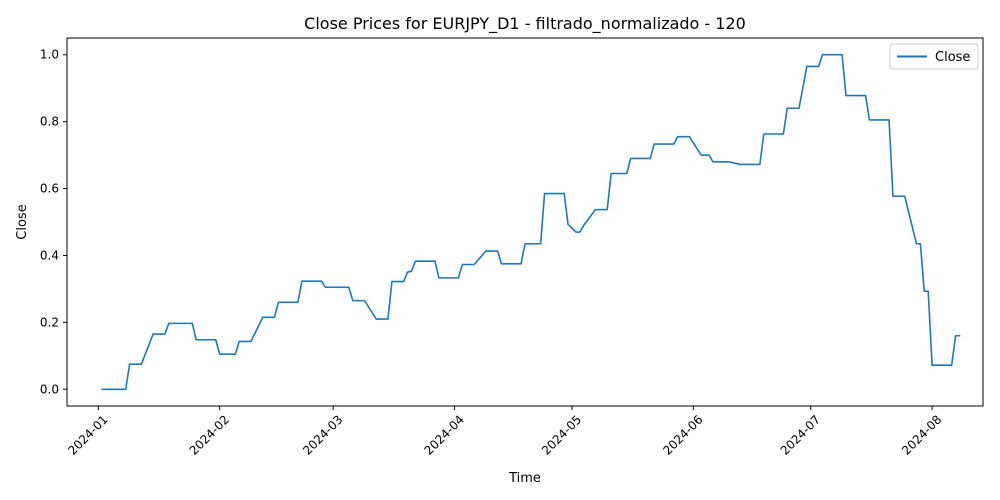  What do you see at coordinates (524, 478) in the screenshot?
I see `x-axis-label: Time` at bounding box center [524, 478].